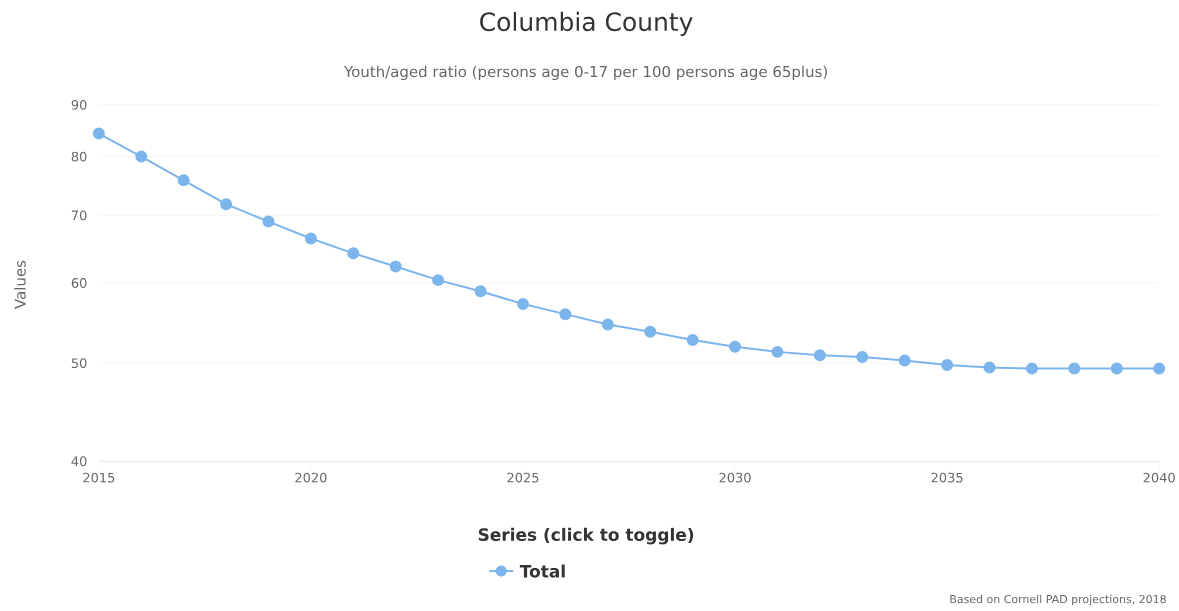 The height and width of the screenshot is (611, 1179). What do you see at coordinates (79, 215) in the screenshot?
I see `y-tick-label: 70` at bounding box center [79, 215].